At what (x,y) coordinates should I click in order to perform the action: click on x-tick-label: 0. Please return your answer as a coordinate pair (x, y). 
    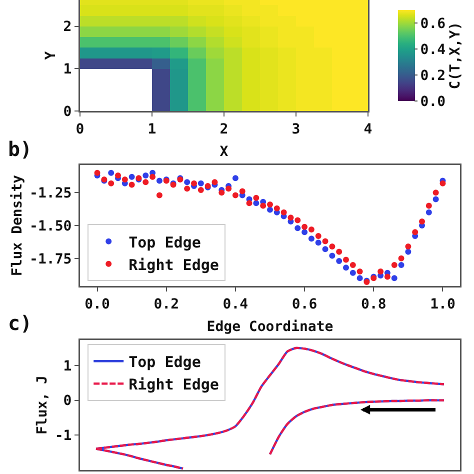
    Looking at the image, I should click on (80, 129).